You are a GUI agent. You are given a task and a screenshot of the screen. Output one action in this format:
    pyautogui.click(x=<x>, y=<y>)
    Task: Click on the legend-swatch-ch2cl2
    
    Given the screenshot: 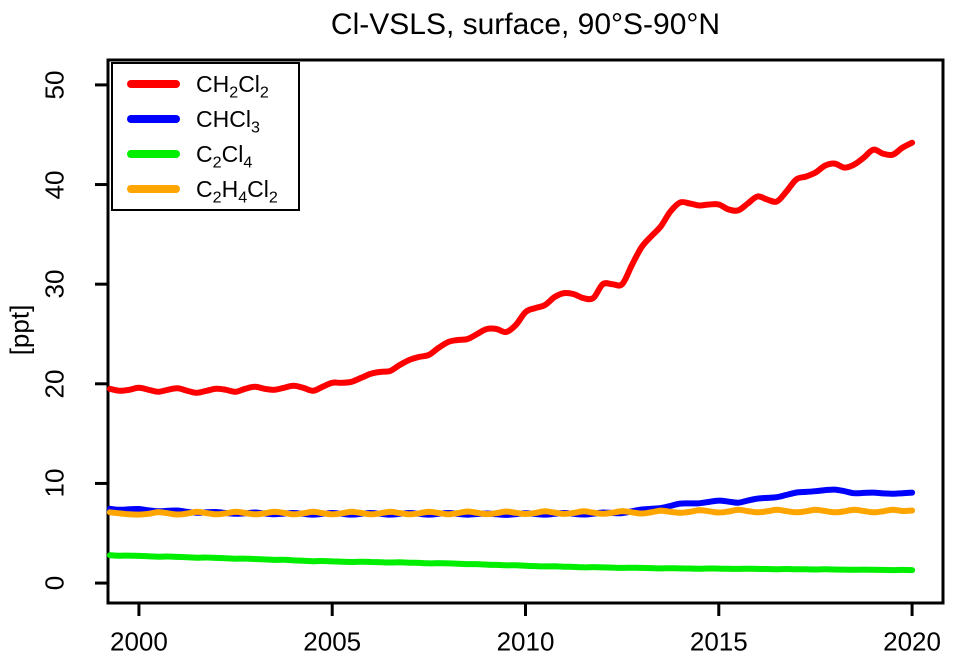 What is the action you would take?
    pyautogui.click(x=153, y=84)
    